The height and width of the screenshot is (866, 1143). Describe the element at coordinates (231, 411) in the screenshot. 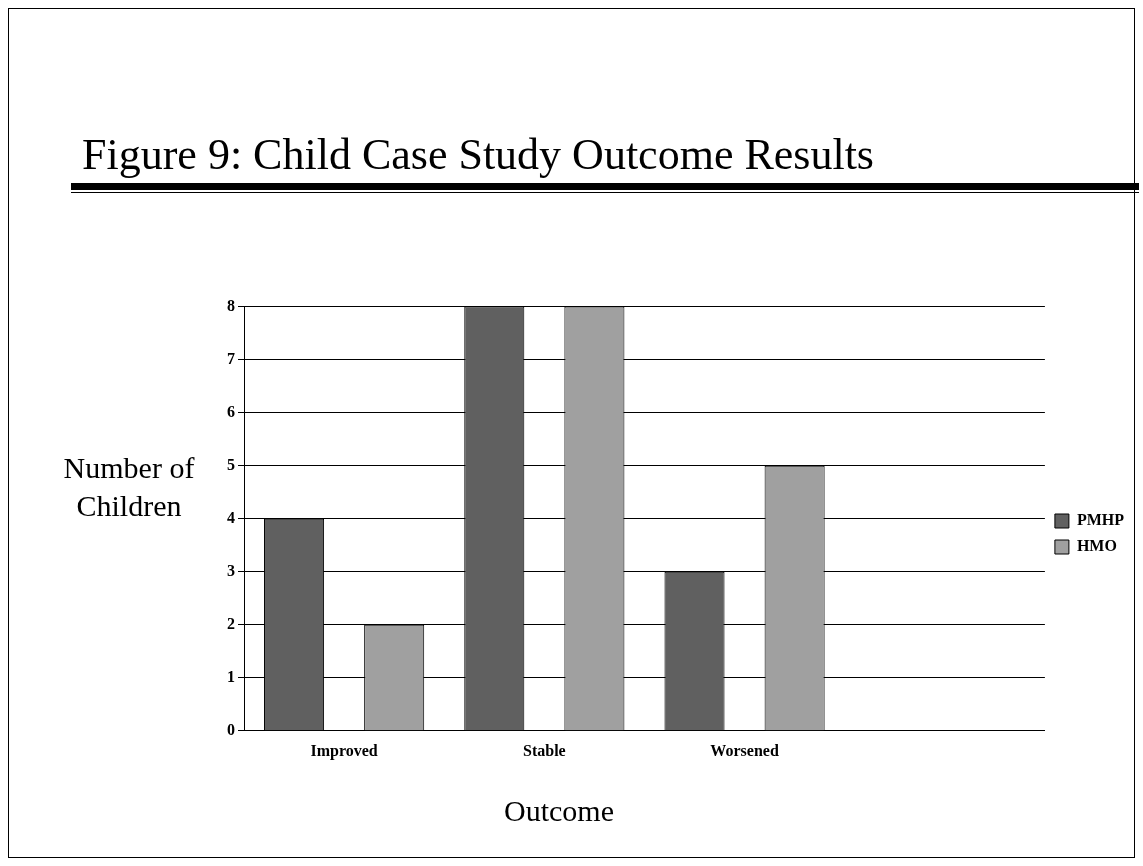

I see `y-tick-label: 6` at that location.